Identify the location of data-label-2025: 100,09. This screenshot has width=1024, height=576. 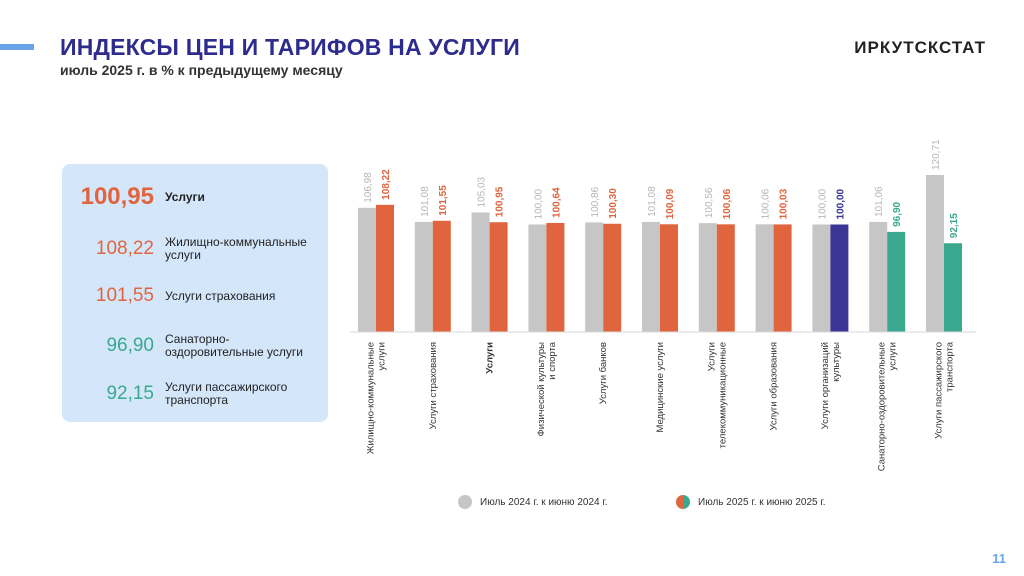
(670, 203).